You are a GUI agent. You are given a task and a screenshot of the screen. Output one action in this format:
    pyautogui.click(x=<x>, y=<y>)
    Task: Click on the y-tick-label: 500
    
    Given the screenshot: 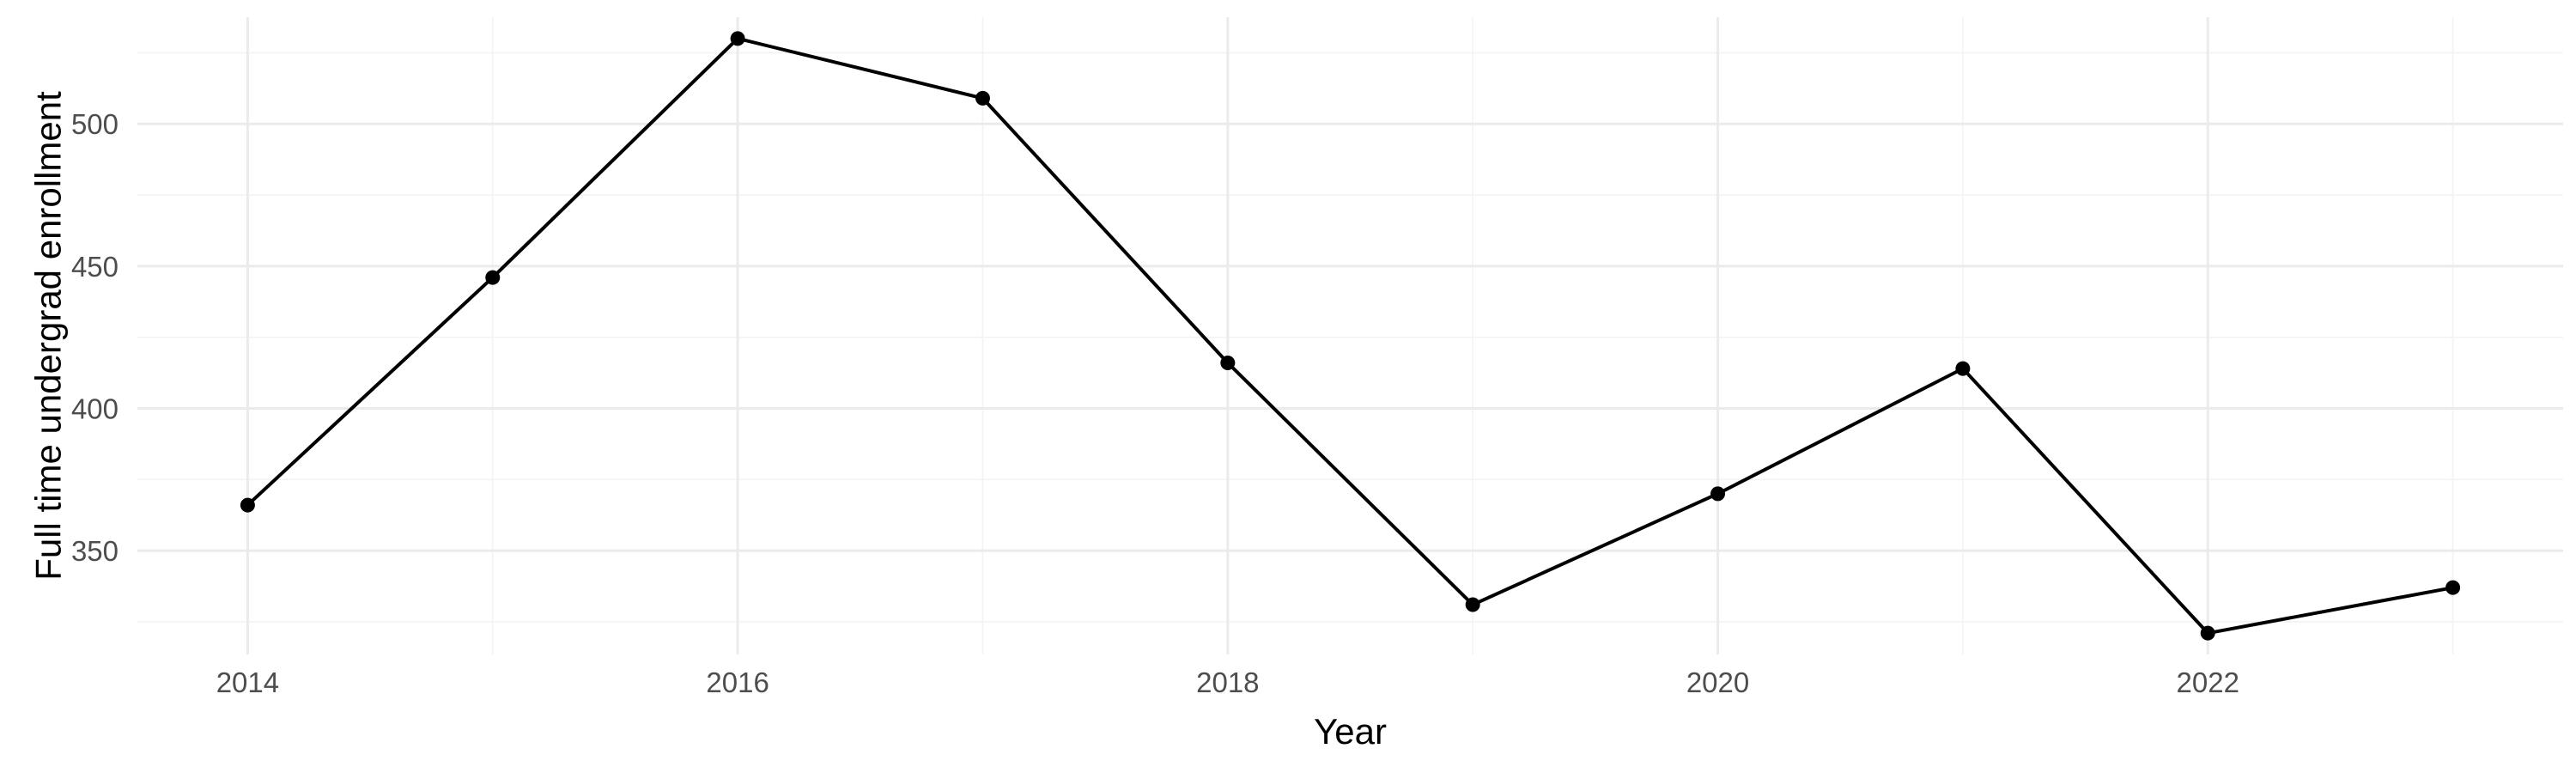 What is the action you would take?
    pyautogui.click(x=94, y=124)
    